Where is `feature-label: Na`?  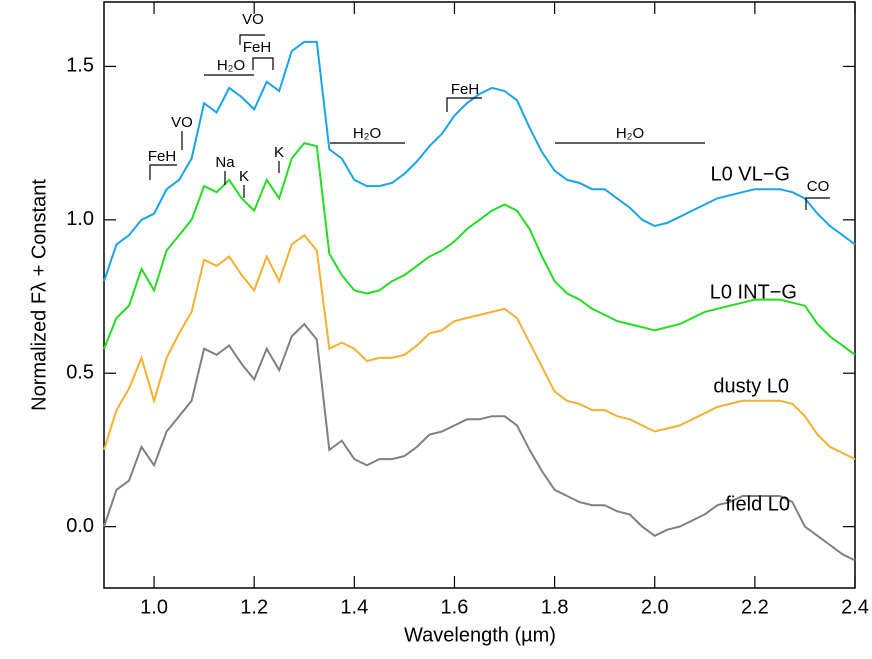
feature-label: Na is located at coordinates (225, 162).